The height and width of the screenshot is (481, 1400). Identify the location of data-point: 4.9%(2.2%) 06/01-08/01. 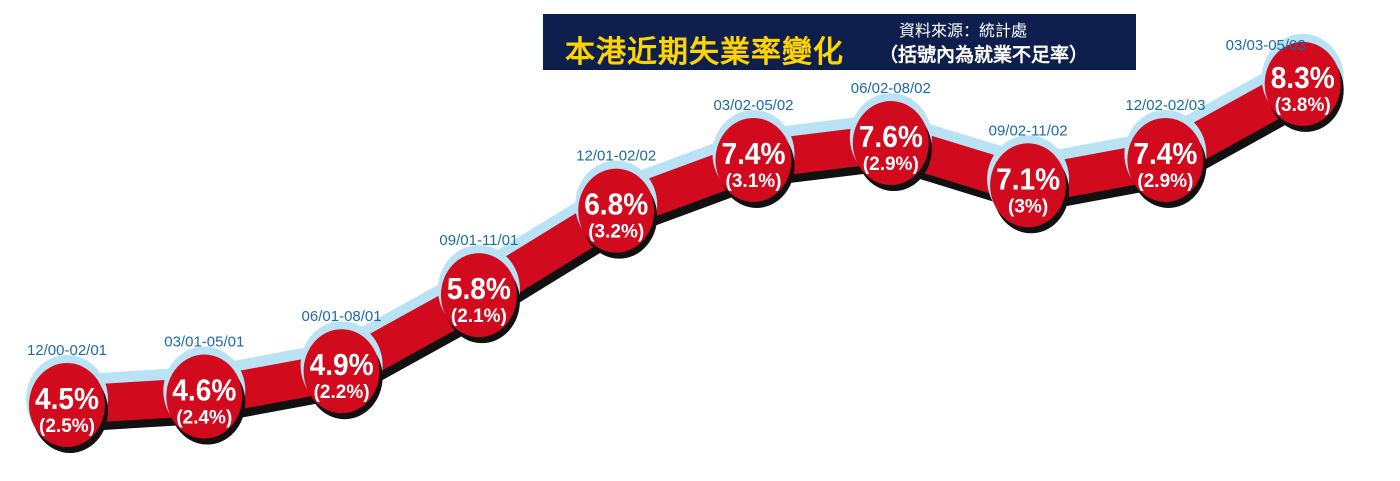
(341, 364).